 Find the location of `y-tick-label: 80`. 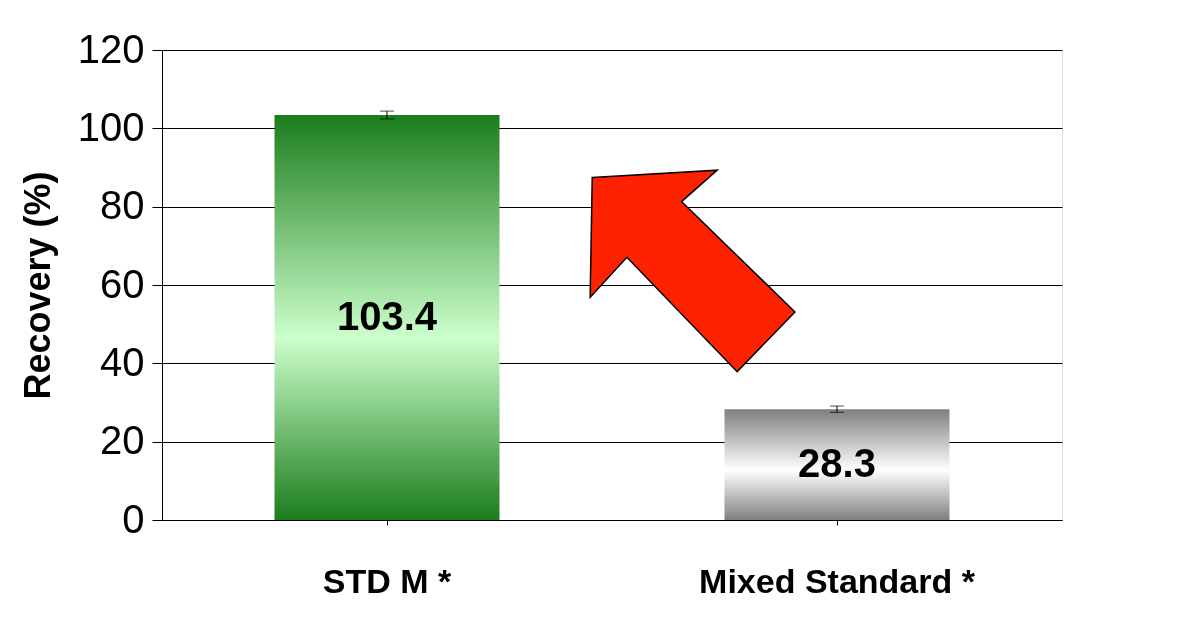

y-tick-label: 80 is located at coordinates (122, 205).